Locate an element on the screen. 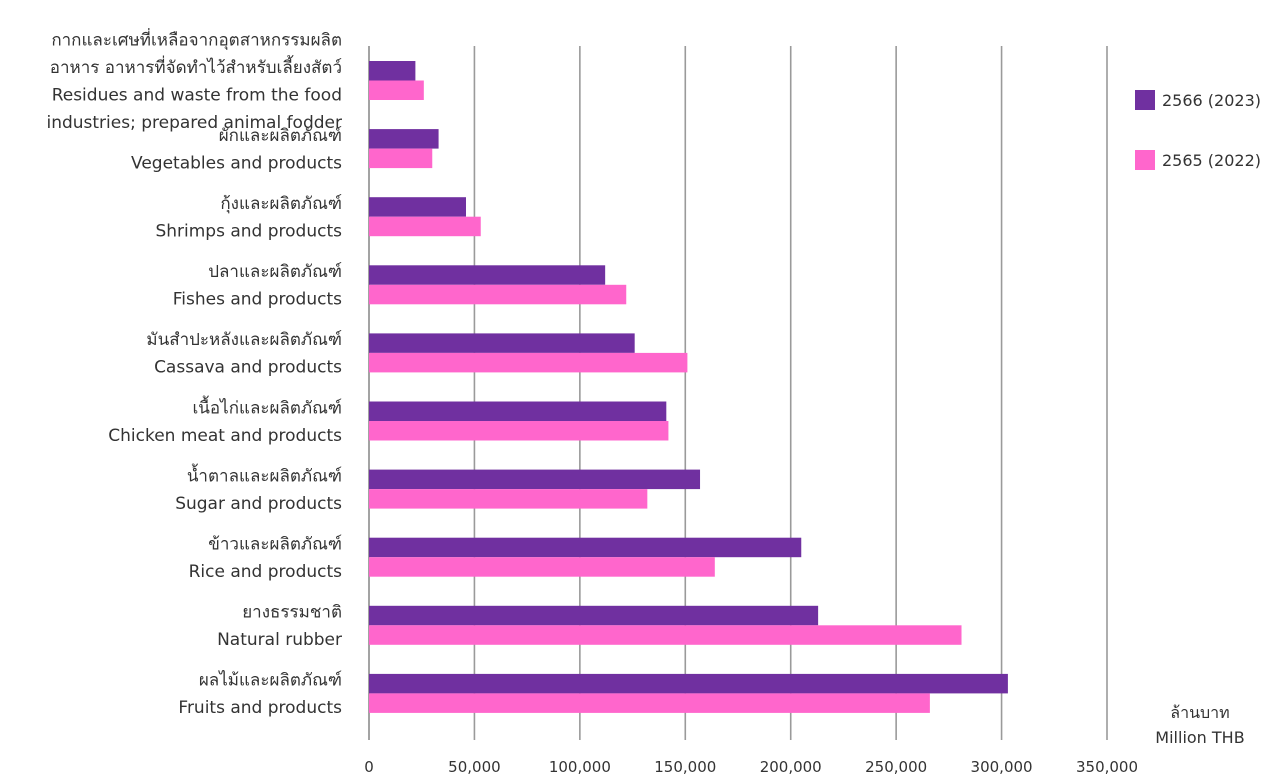 This screenshot has width=1281, height=780. category-label: อาหาร อาหารที่จัดทำไว้สำหรับเลี้ยงสัตว์ is located at coordinates (196, 66).